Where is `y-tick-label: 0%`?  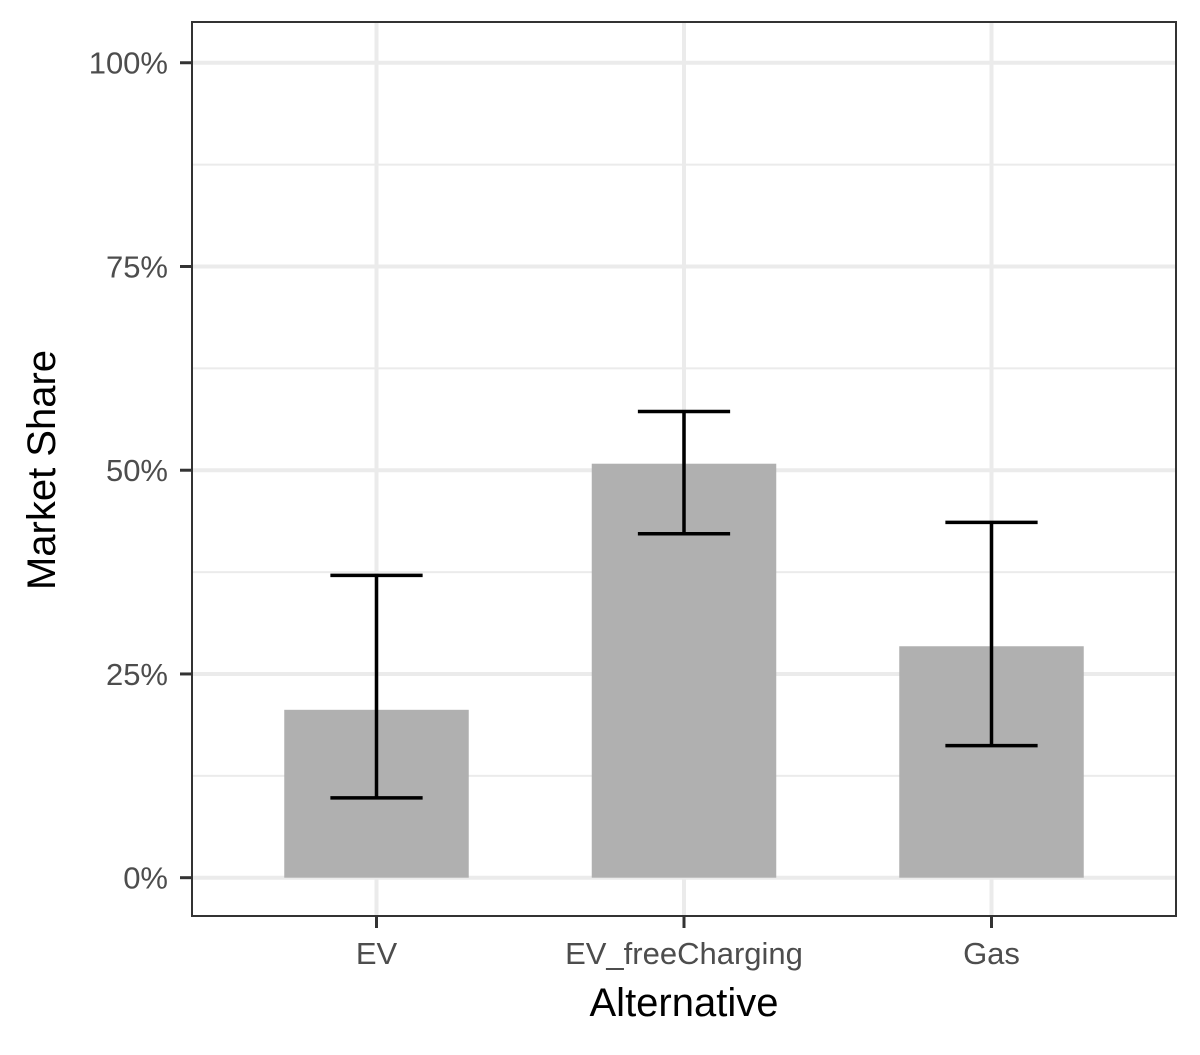
y-tick-label: 0% is located at coordinates (145, 878).